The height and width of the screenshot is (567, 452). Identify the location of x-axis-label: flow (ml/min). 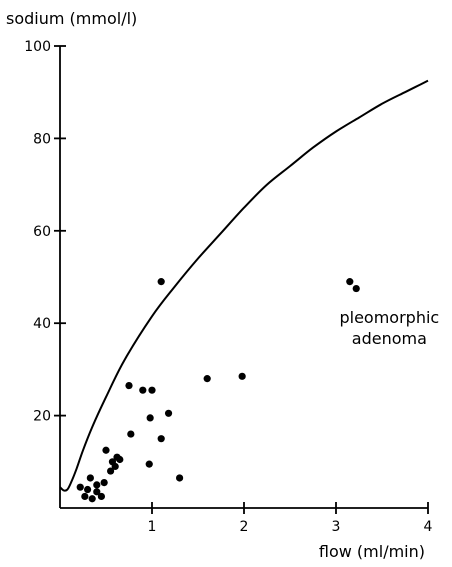
(372, 551).